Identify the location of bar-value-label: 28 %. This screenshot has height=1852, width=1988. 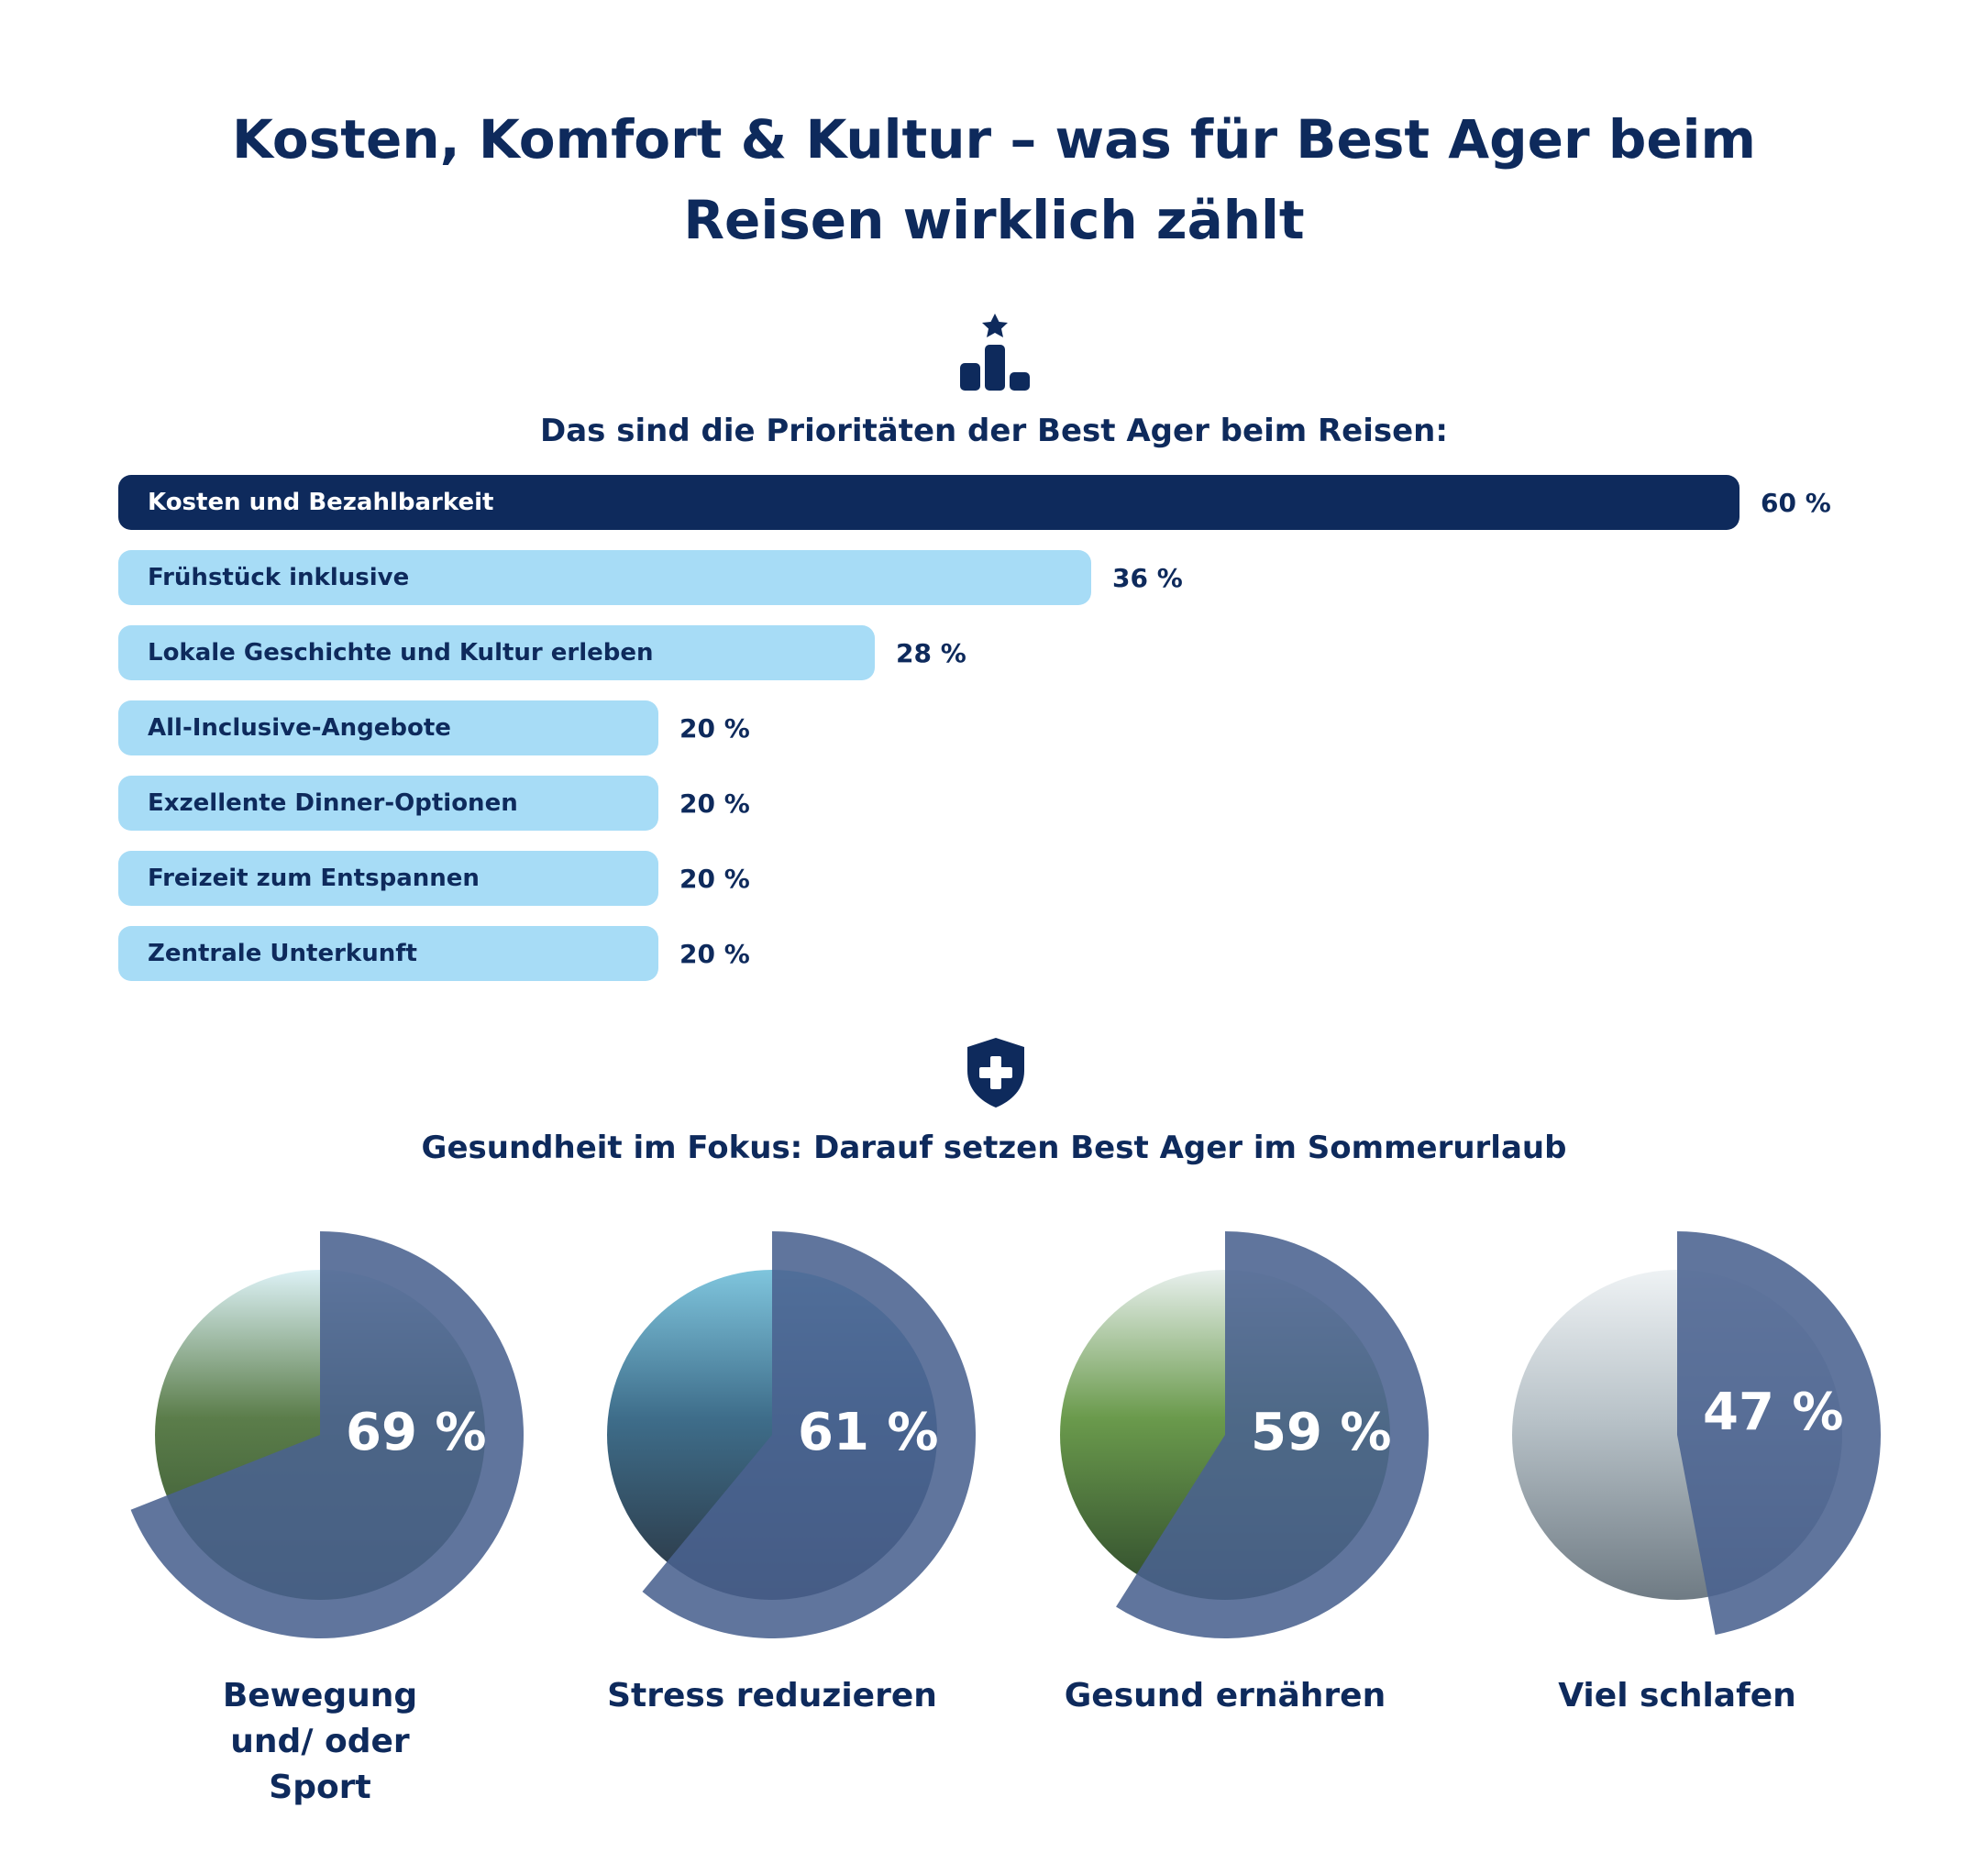
(931, 653).